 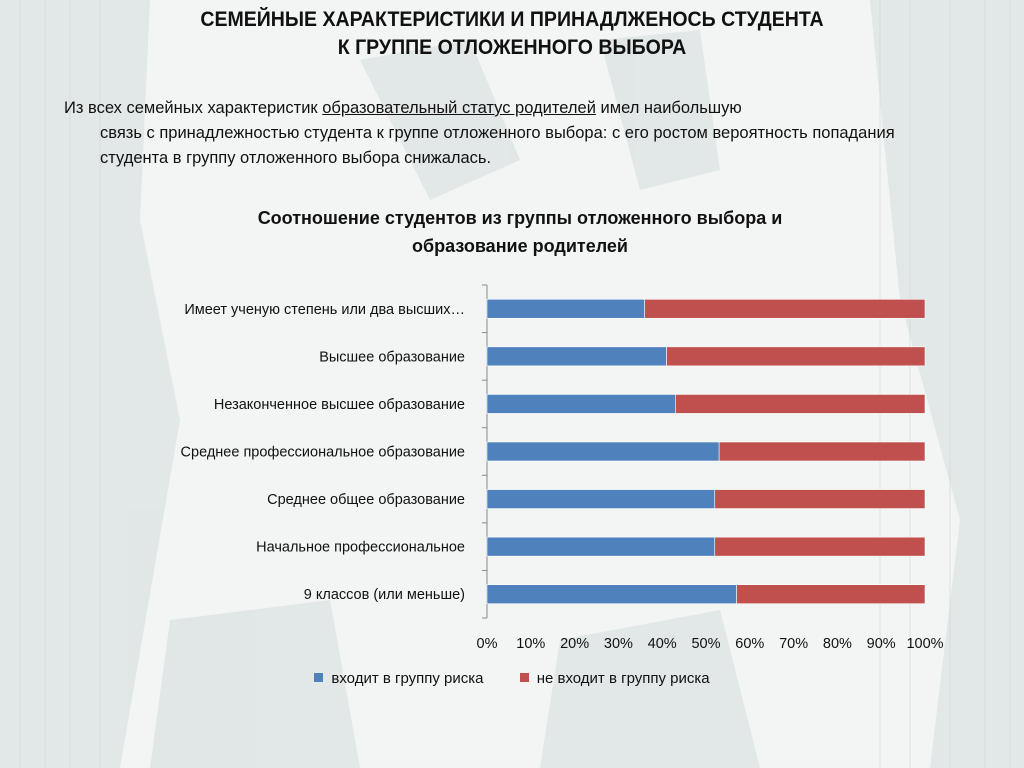 I want to click on x-tick-label: 0%, so click(x=487, y=644).